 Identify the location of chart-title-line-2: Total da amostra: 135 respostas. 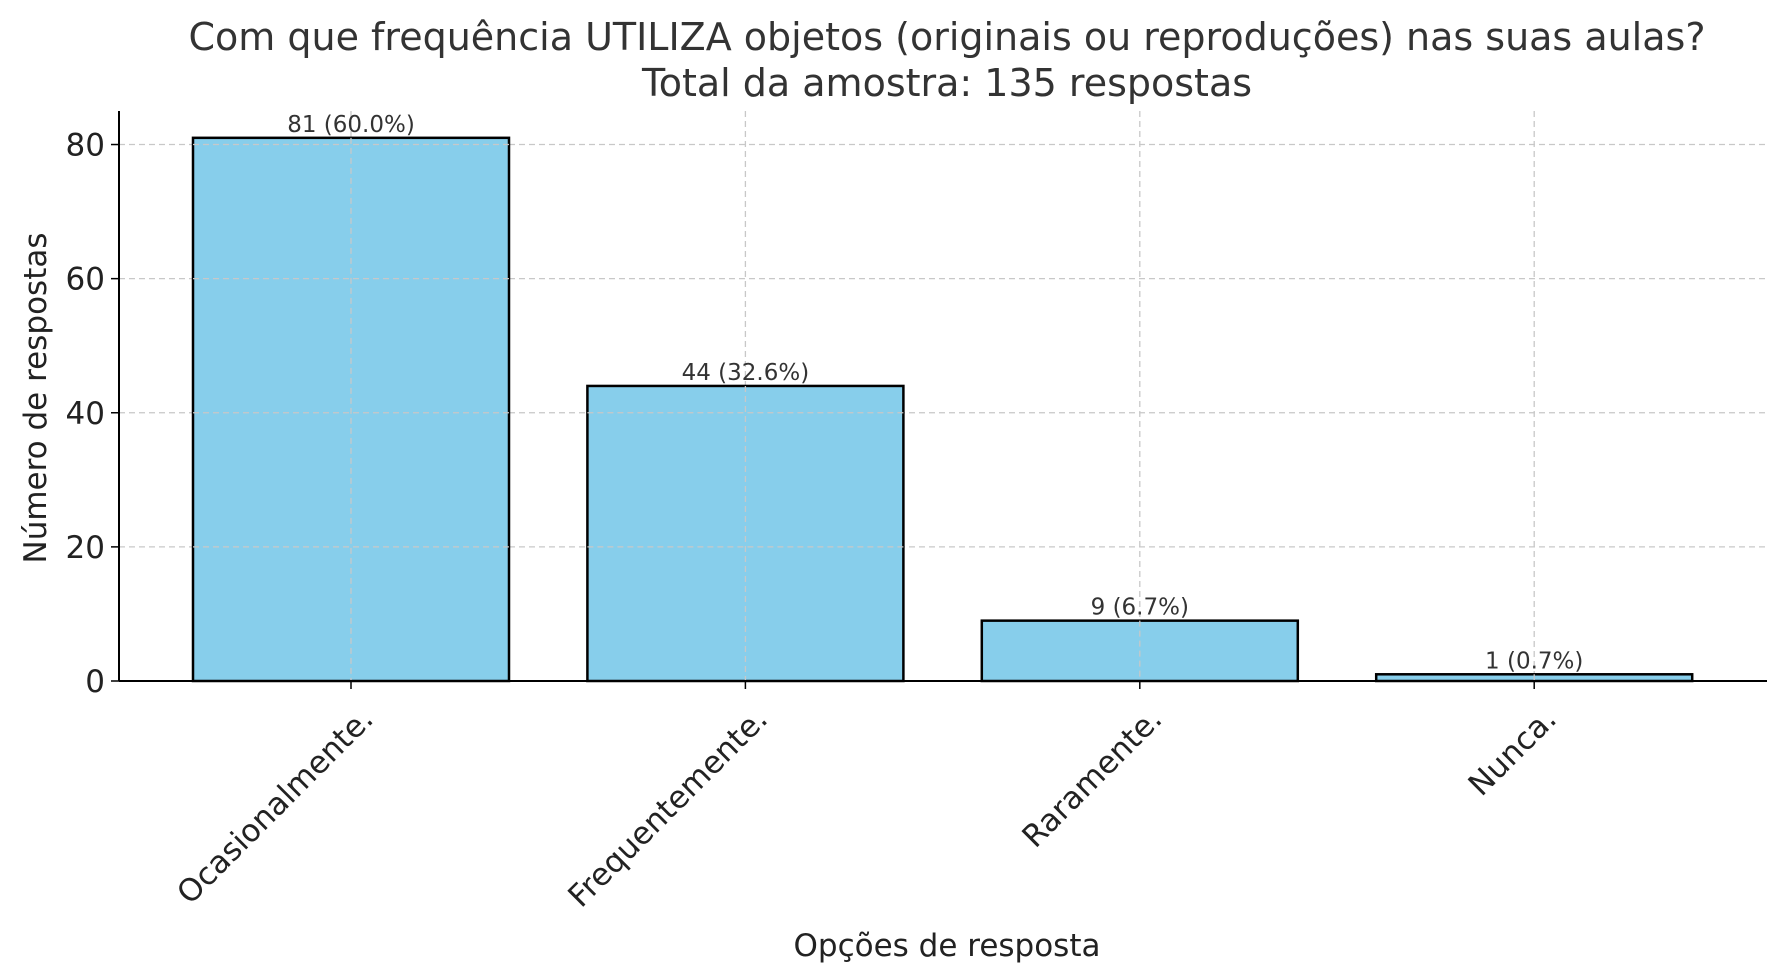
(946, 83).